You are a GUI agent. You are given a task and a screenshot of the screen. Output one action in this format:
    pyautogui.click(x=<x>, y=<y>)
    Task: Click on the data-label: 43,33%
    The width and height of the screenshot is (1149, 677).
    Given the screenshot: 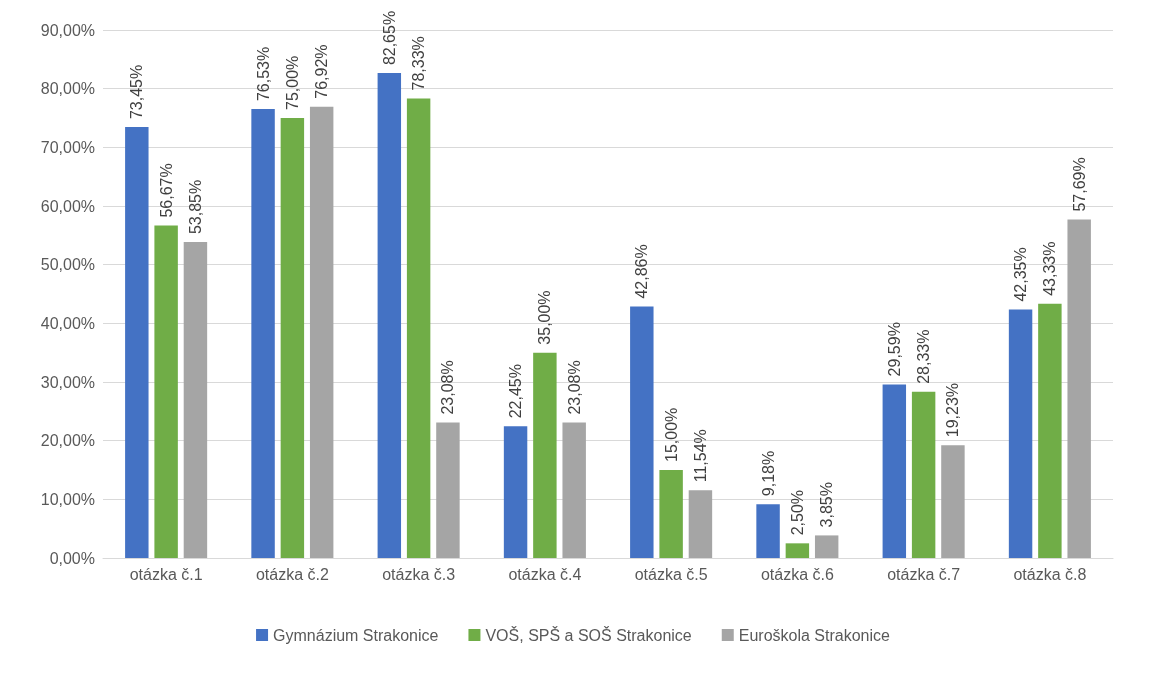 What is the action you would take?
    pyautogui.click(x=1050, y=268)
    